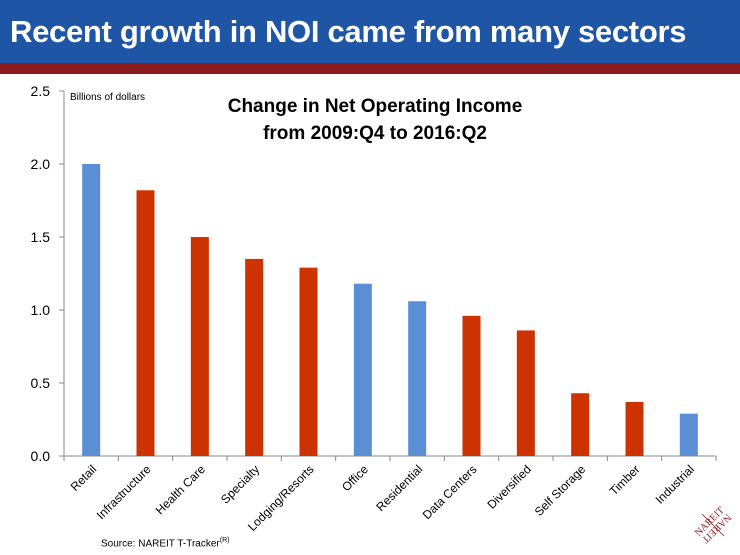 Image resolution: width=740 pixels, height=555 pixels. Describe the element at coordinates (580, 424) in the screenshot. I see `bar-self-storage` at that location.